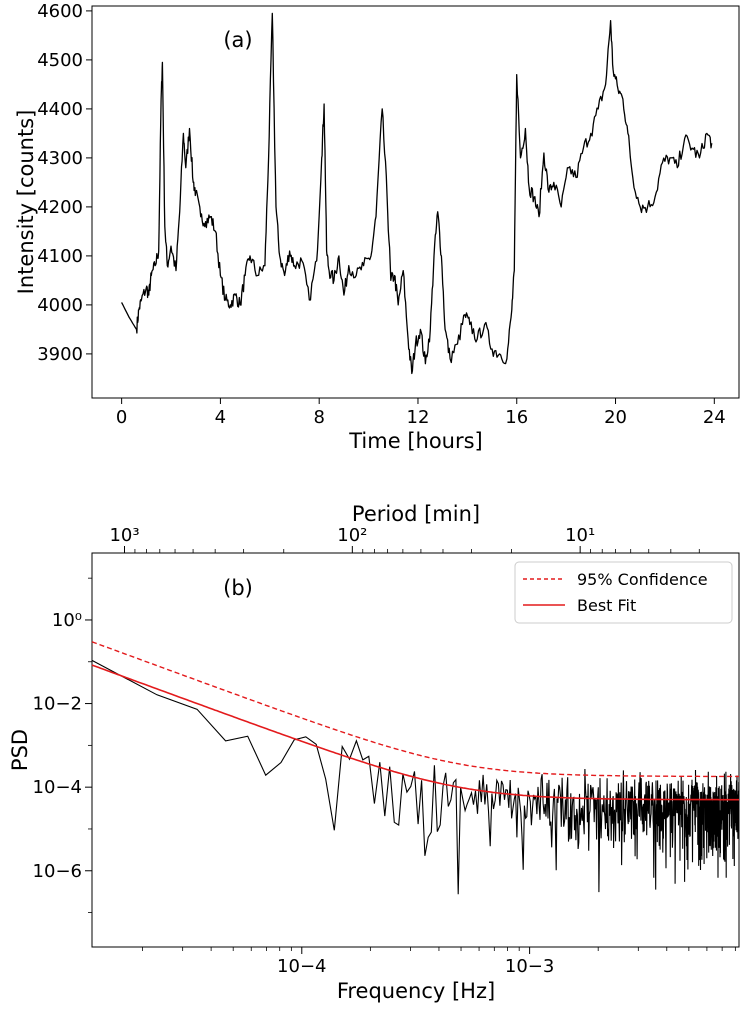 This screenshot has width=747, height=1009. I want to click on legend: 95% Confidence Best Fit, so click(623, 592).